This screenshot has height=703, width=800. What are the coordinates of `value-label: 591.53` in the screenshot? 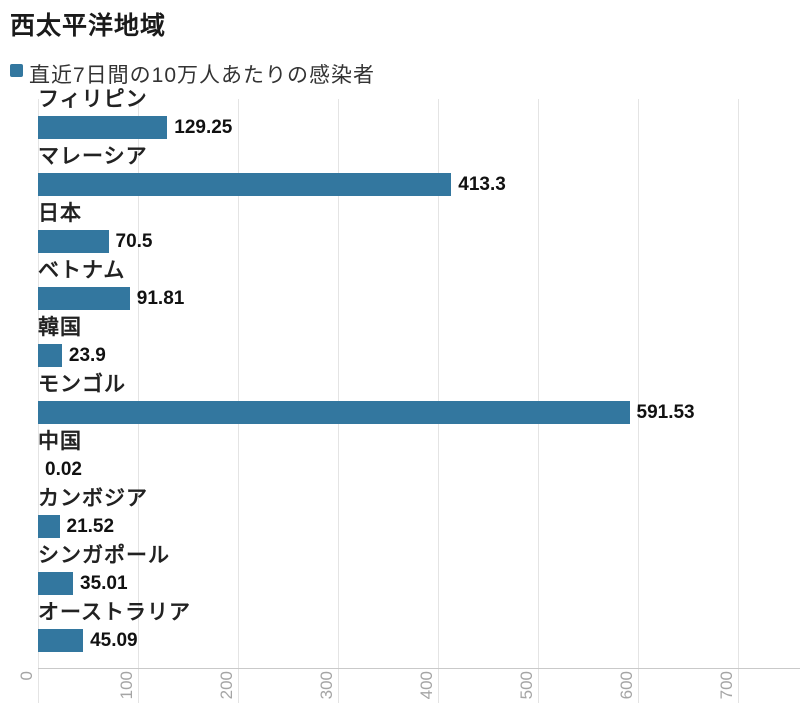 It's located at (665, 412).